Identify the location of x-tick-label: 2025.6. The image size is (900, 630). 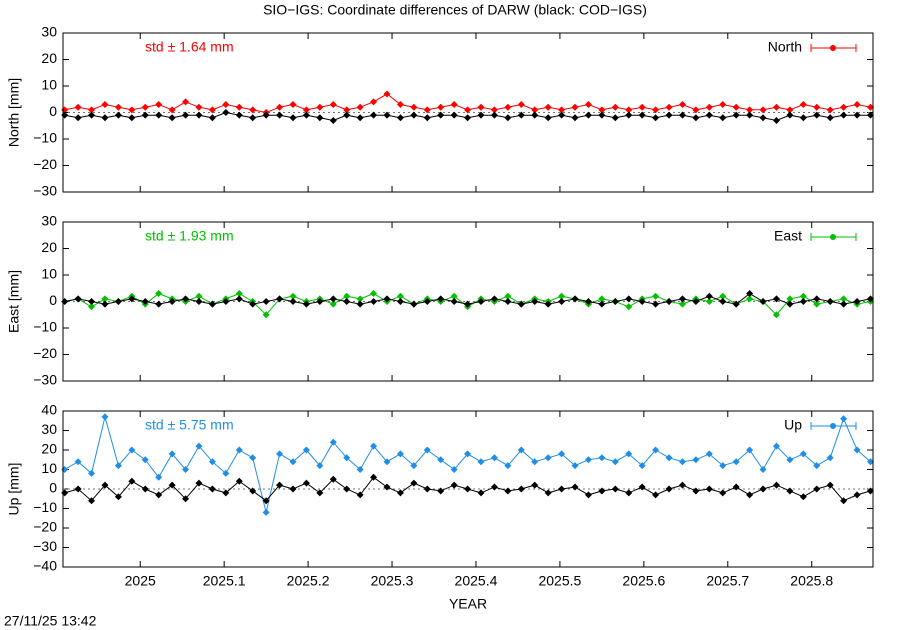
(643, 581).